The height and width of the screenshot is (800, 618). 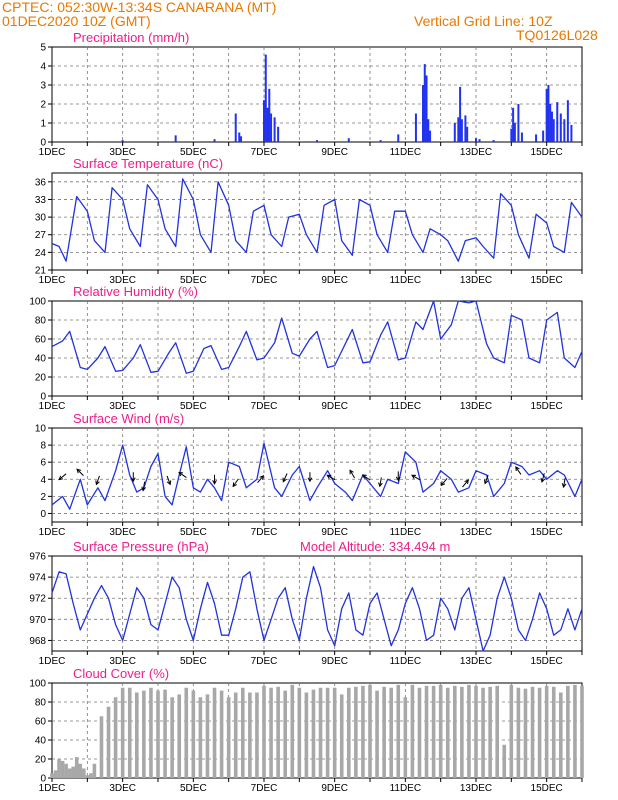 What do you see at coordinates (193, 152) in the screenshot?
I see `precip-xtick-label: 5DEC` at bounding box center [193, 152].